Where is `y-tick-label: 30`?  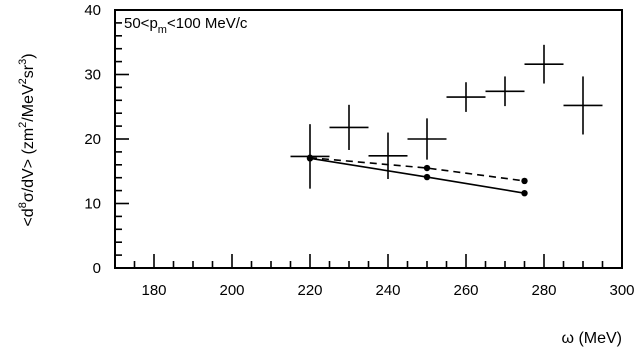
y-tick-label: 30 is located at coordinates (92, 75).